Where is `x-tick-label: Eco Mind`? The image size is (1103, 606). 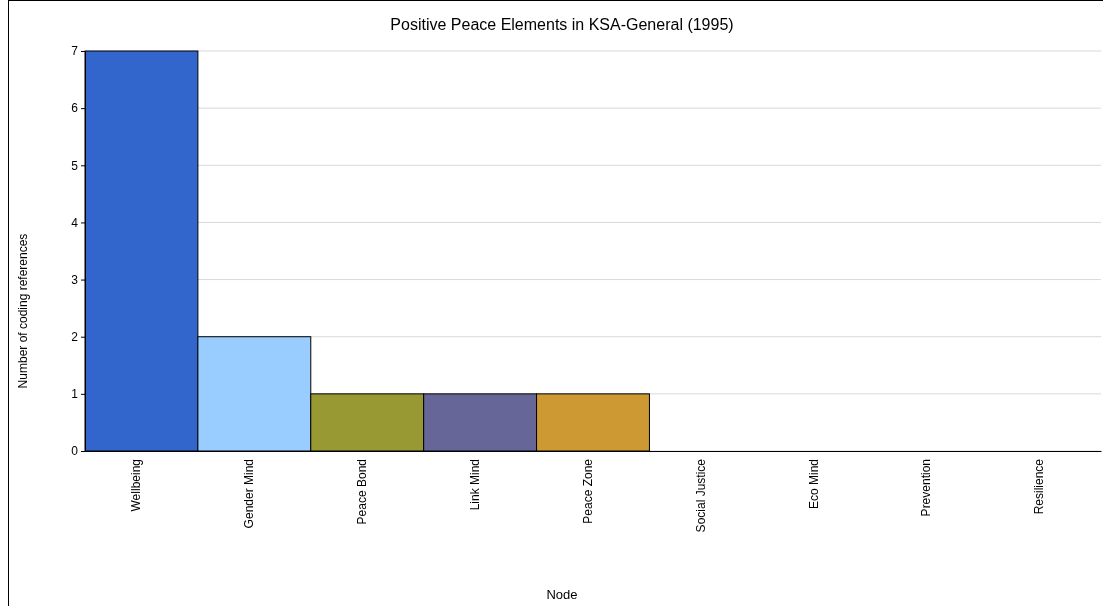
x-tick-label: Eco Mind is located at coordinates (813, 484).